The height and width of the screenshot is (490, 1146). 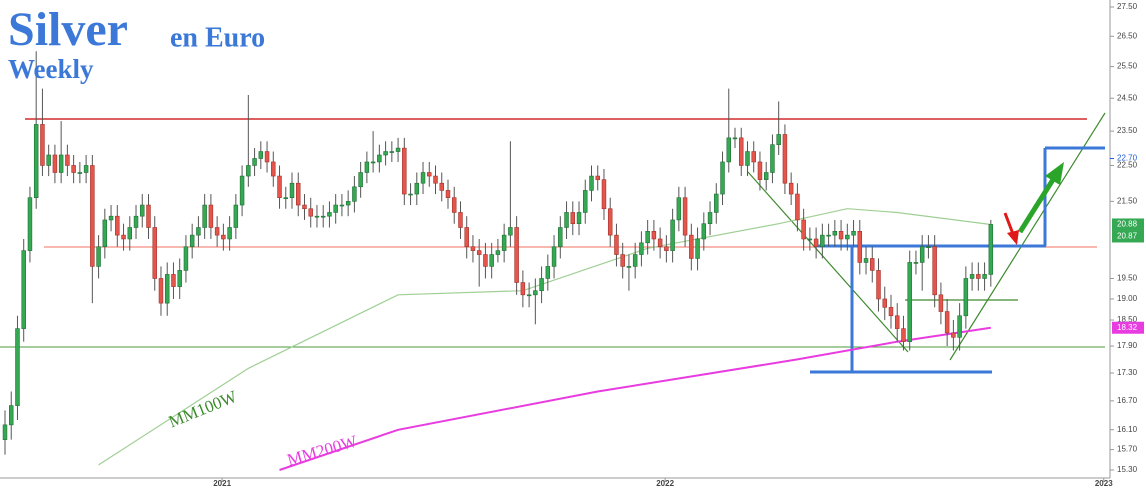 I want to click on y-tick-label: 16.70, so click(x=1127, y=400).